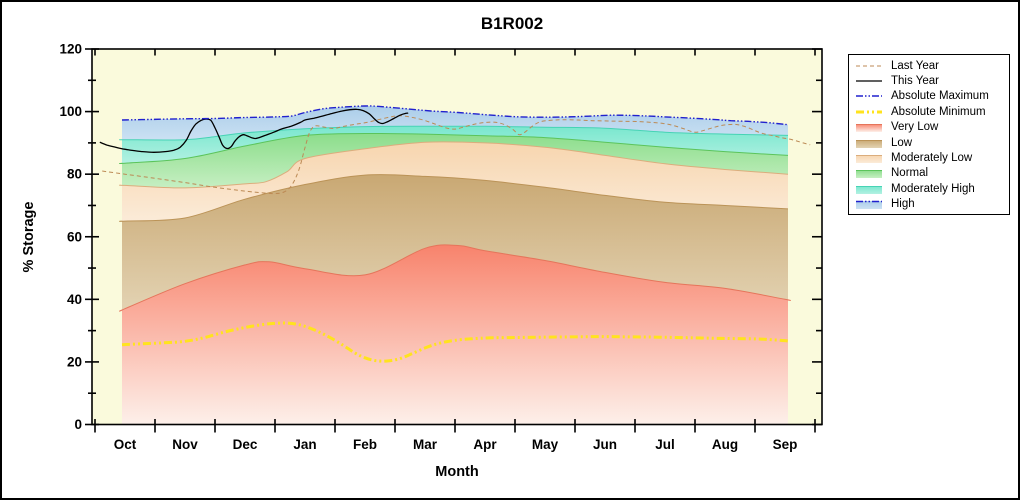 The width and height of the screenshot is (1020, 500). Describe the element at coordinates (869, 143) in the screenshot. I see `band-swatch-low` at that location.